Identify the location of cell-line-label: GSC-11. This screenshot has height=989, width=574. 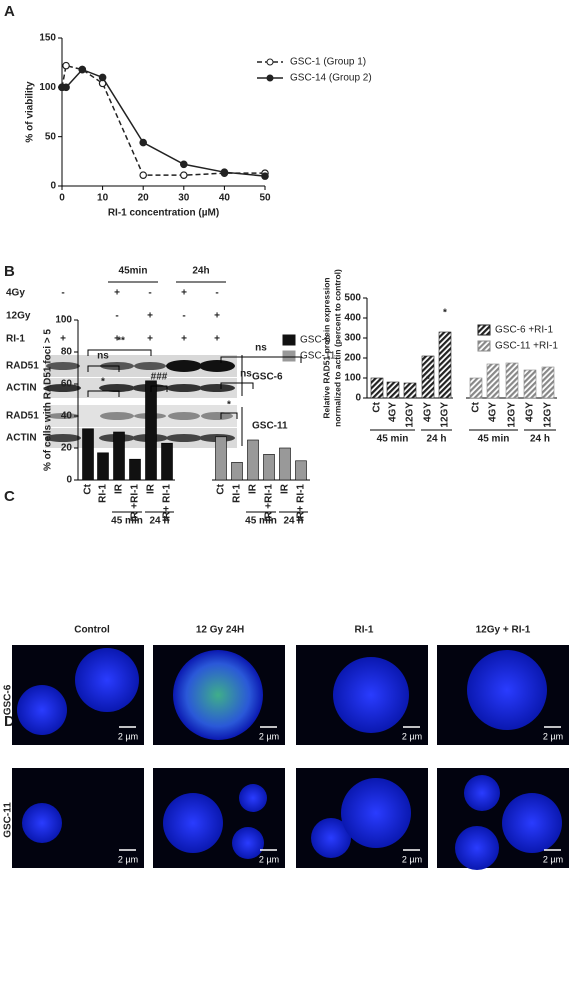
(270, 426).